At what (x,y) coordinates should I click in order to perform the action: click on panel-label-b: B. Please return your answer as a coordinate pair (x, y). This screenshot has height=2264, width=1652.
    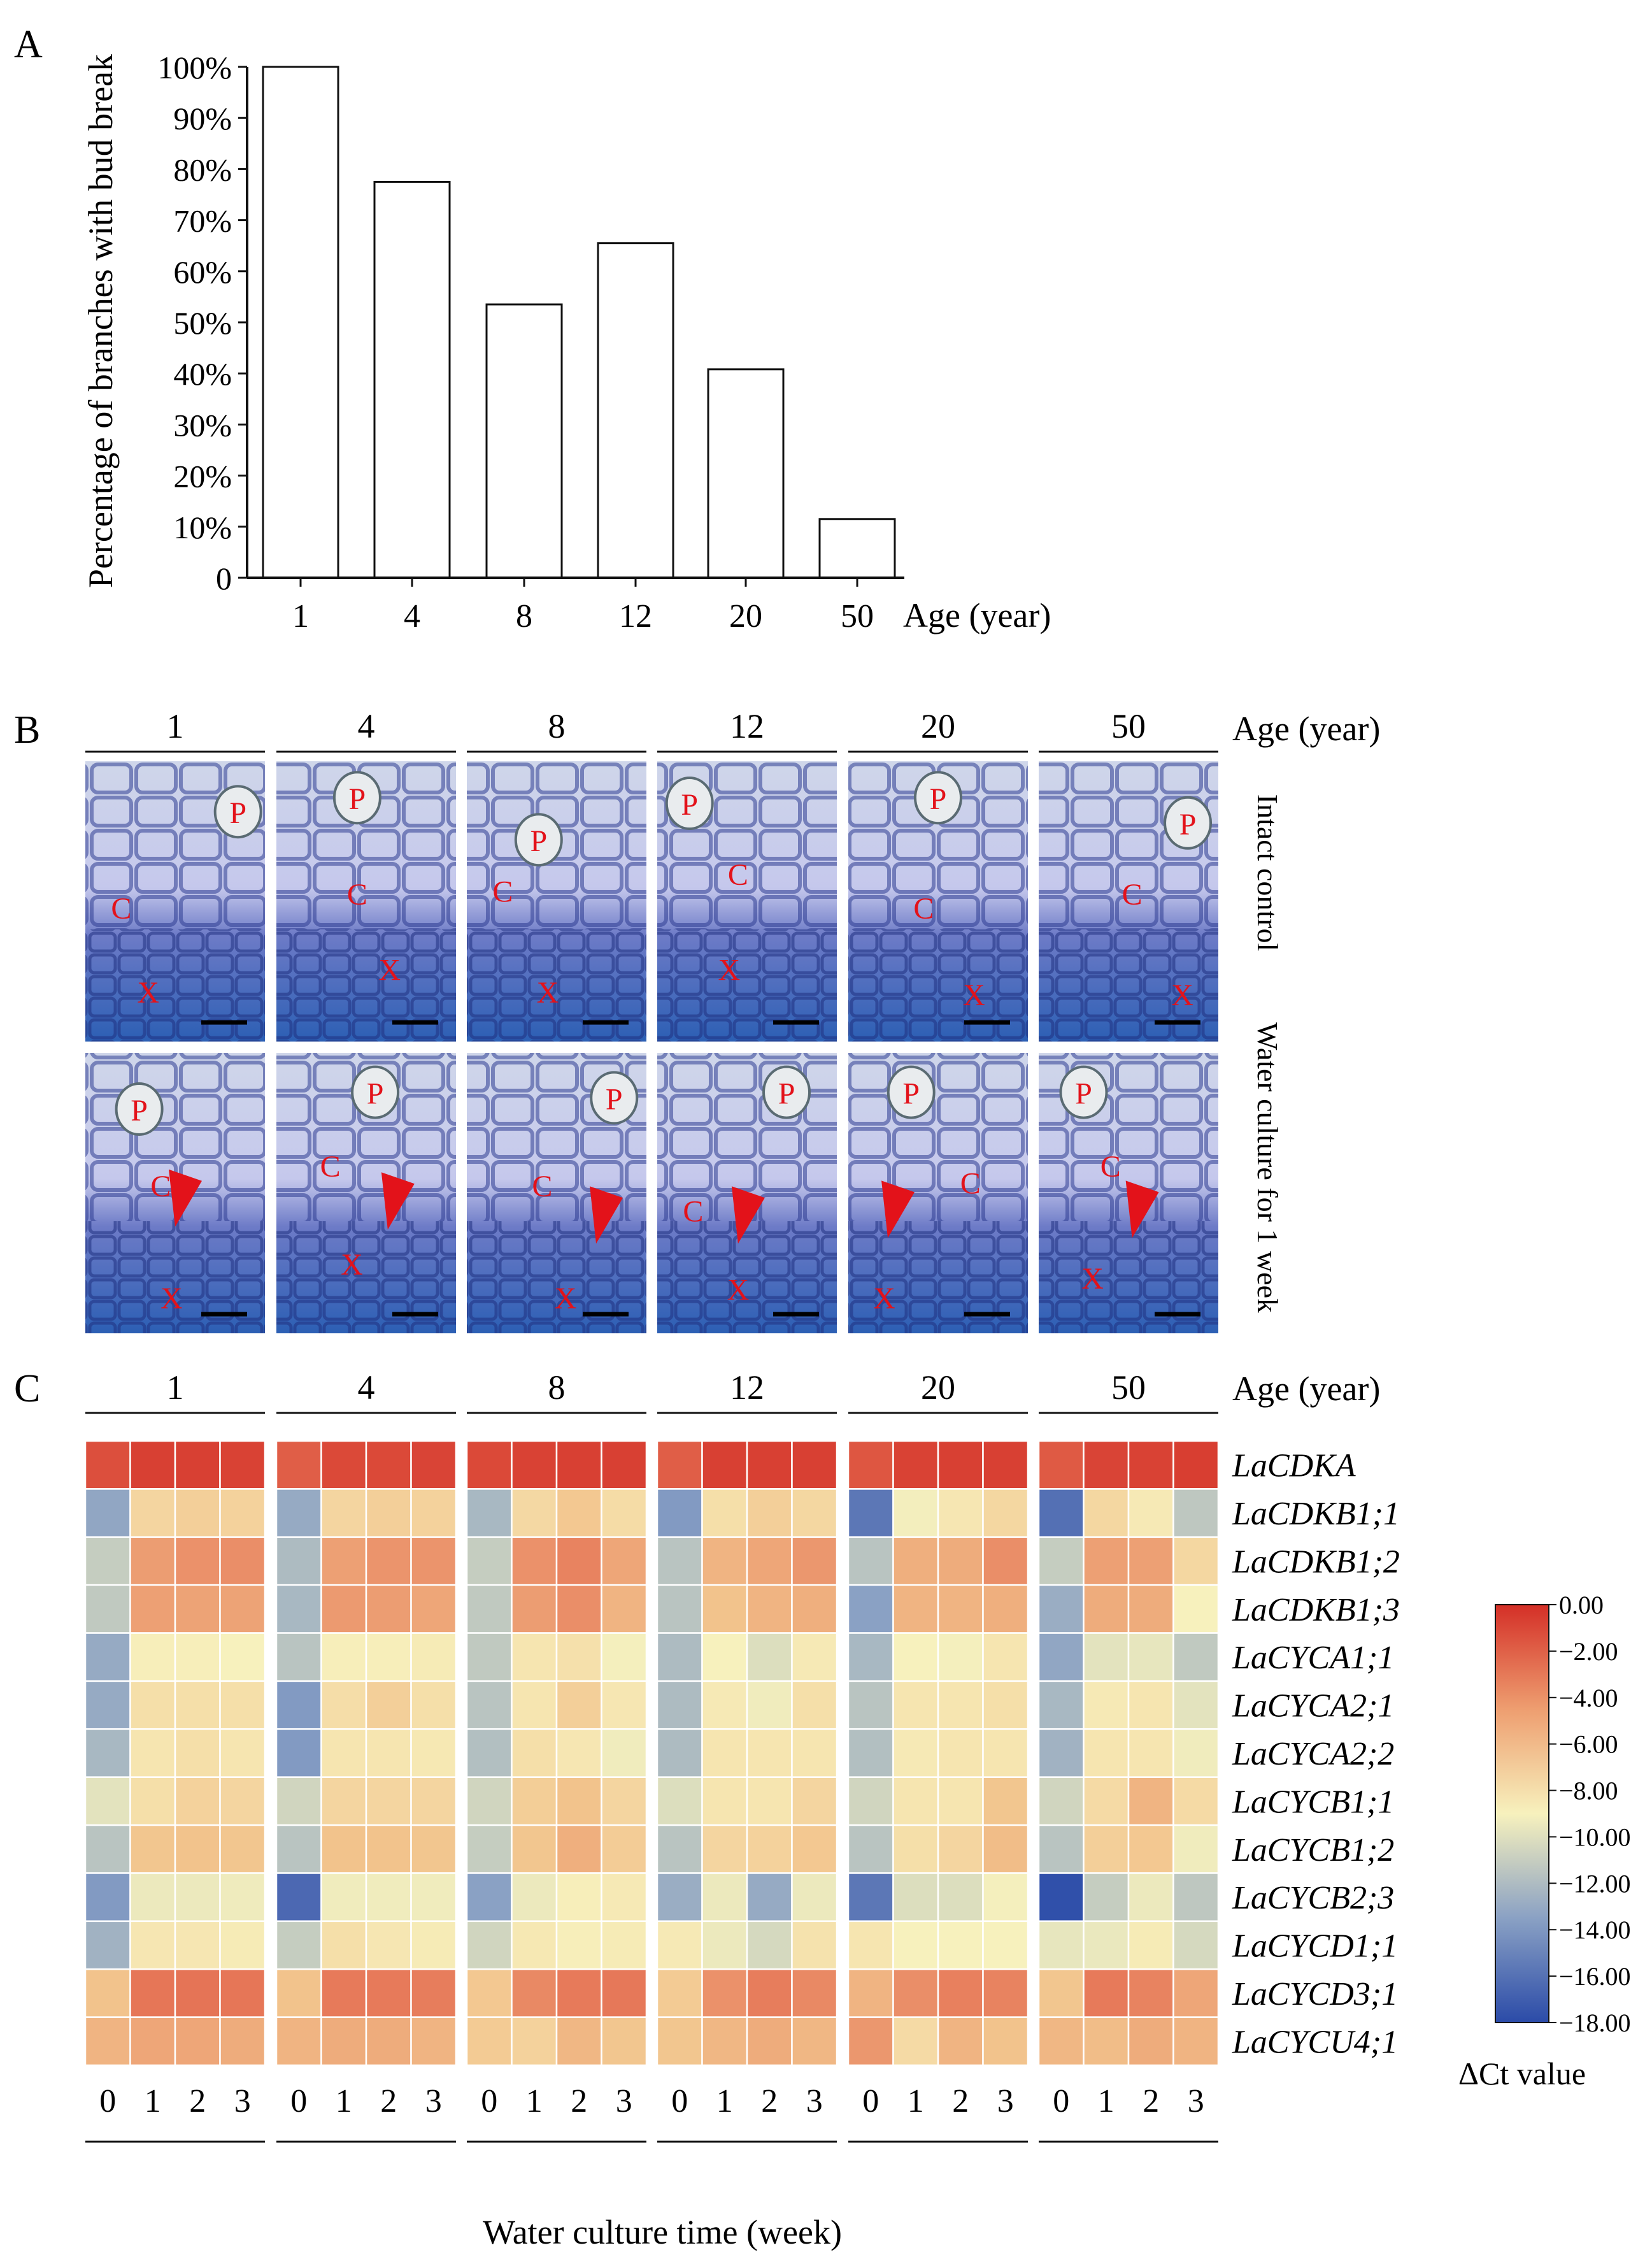
    Looking at the image, I should click on (27, 730).